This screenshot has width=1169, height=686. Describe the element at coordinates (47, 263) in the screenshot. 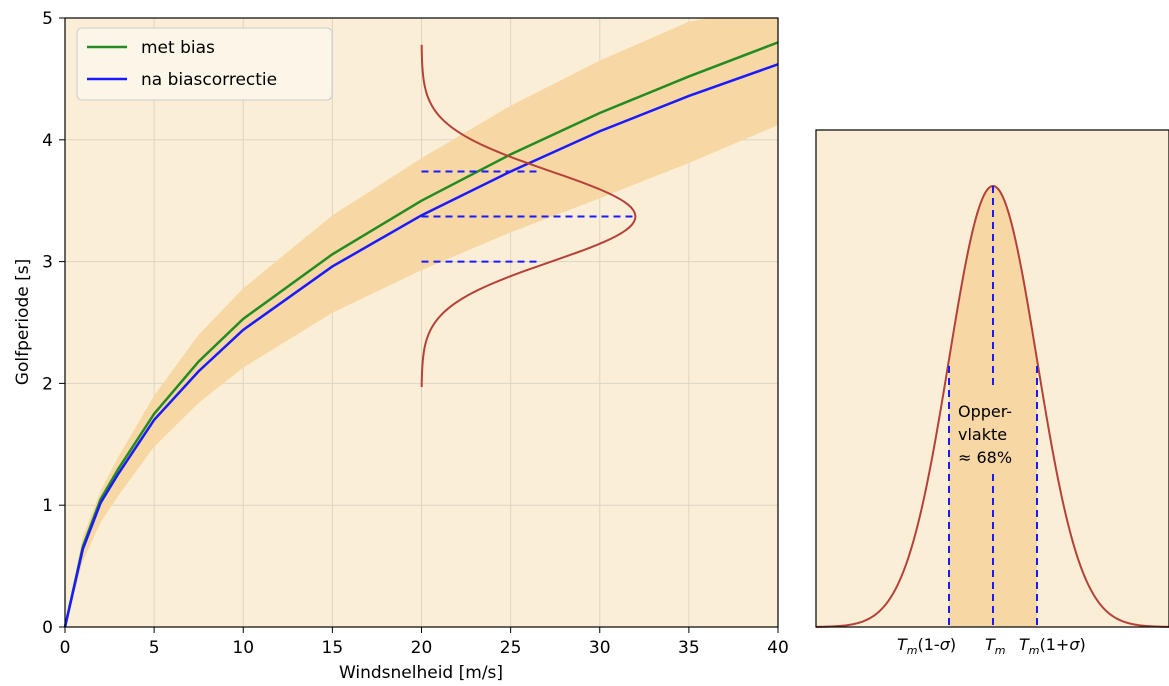

I see `y-tick-label: 3` at that location.